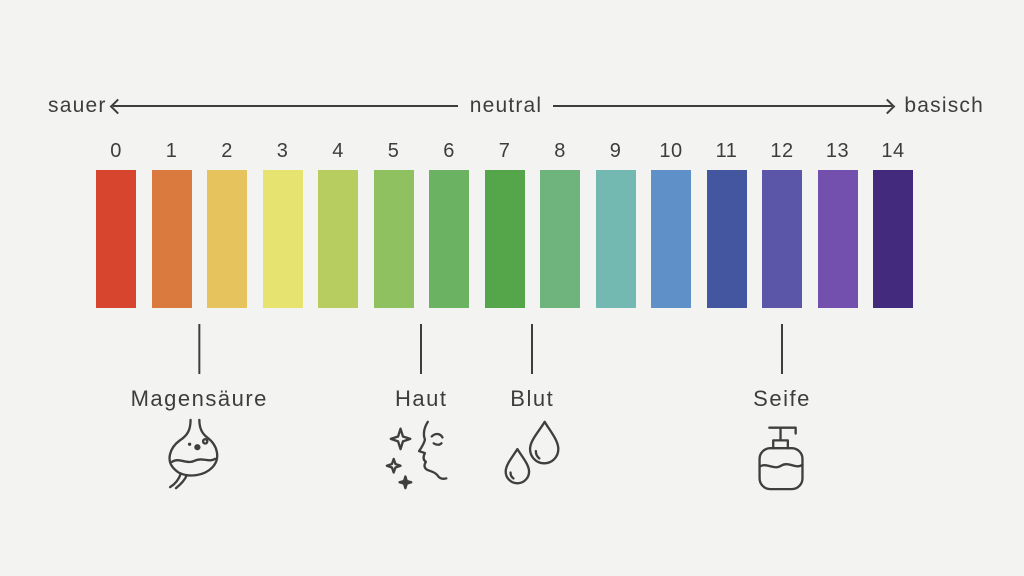  Describe the element at coordinates (449, 151) in the screenshot. I see `ph-value-label: 6` at that location.